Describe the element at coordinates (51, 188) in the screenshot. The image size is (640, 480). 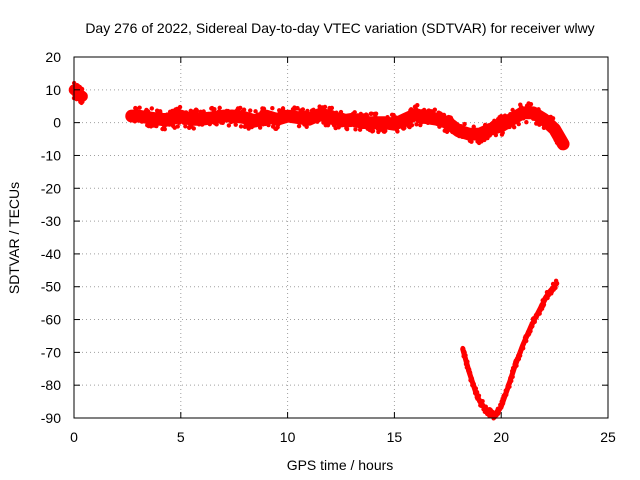
I see `y-tick-label: -20` at that location.